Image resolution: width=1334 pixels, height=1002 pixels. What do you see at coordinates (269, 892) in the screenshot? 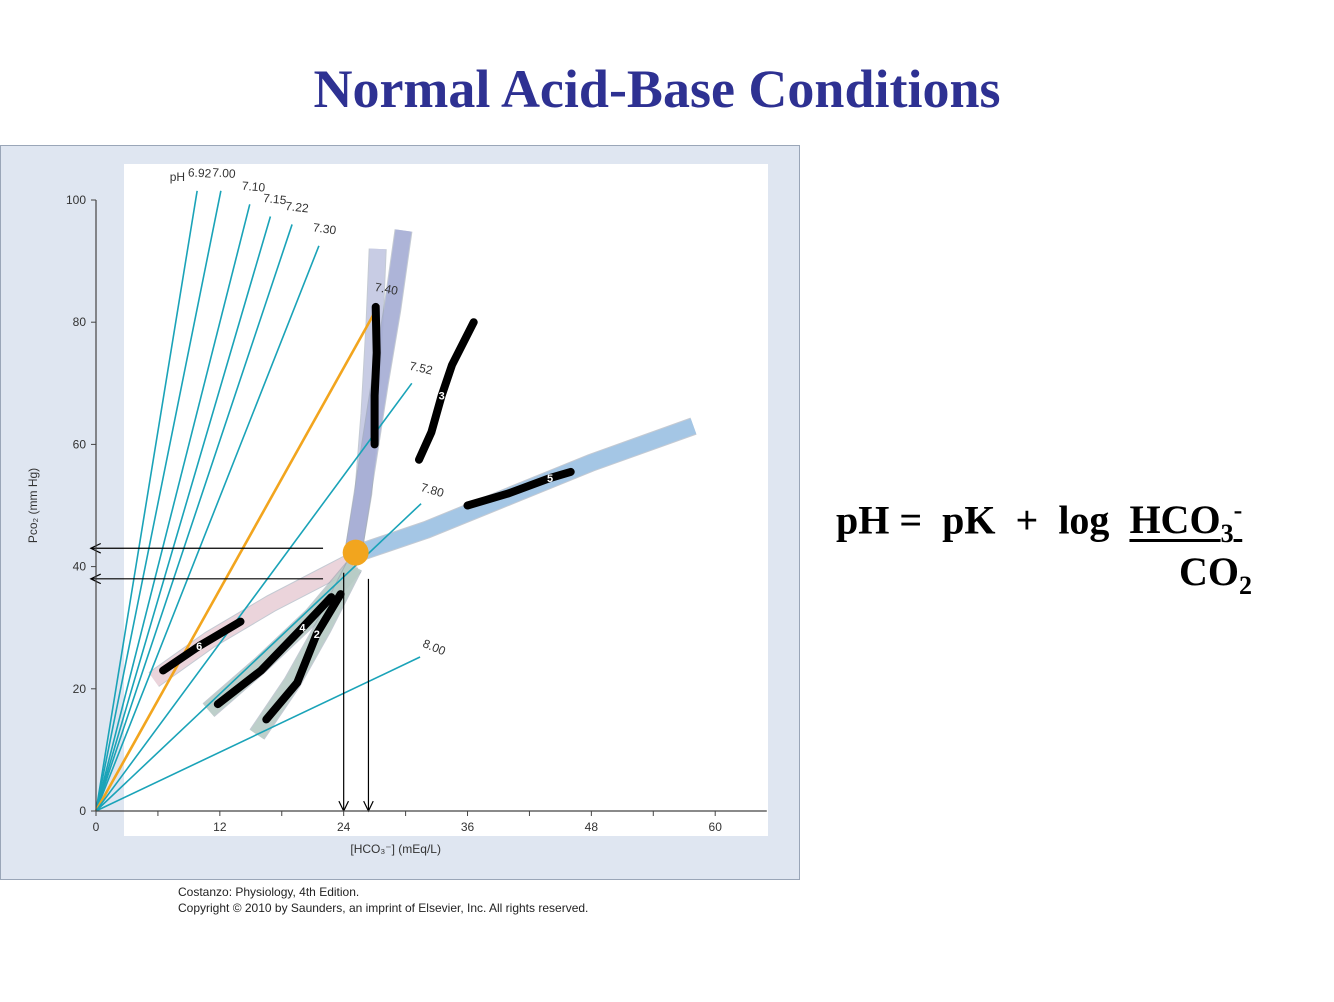
I see `credit-line-1: Costanzo: Physiology, 4th Edition.` at bounding box center [269, 892].